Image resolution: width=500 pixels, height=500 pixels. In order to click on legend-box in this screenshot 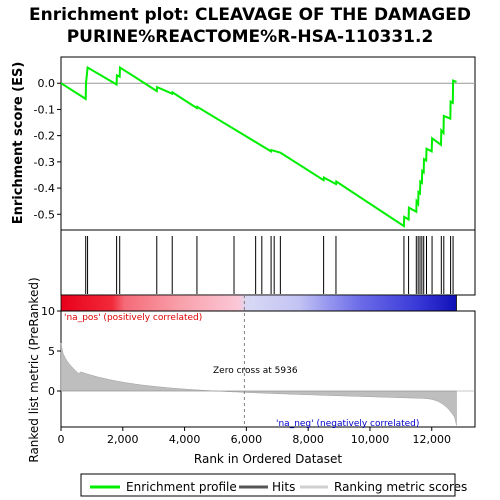, I will do `click(268, 485)`.